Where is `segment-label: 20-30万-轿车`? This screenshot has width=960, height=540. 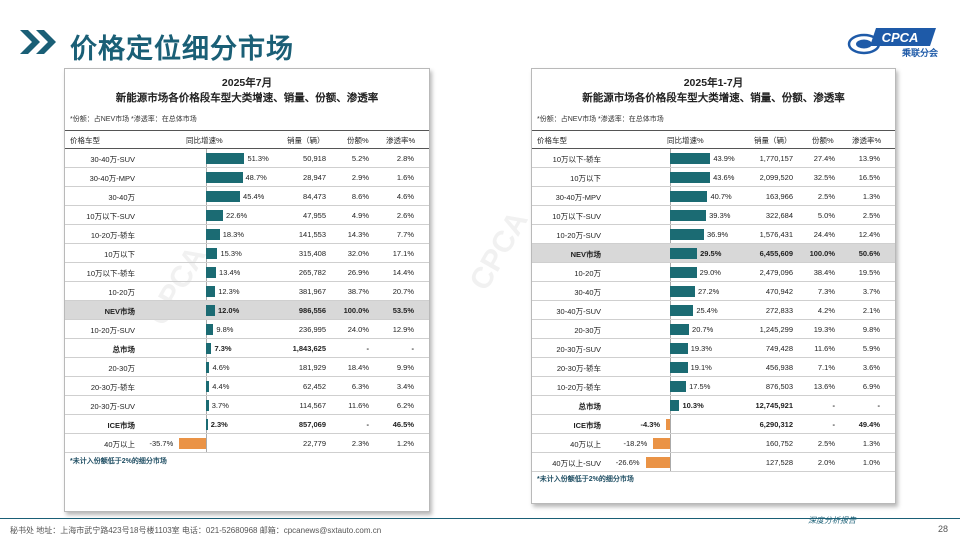
segment-label: 20-30万-轿车 is located at coordinates (578, 368).